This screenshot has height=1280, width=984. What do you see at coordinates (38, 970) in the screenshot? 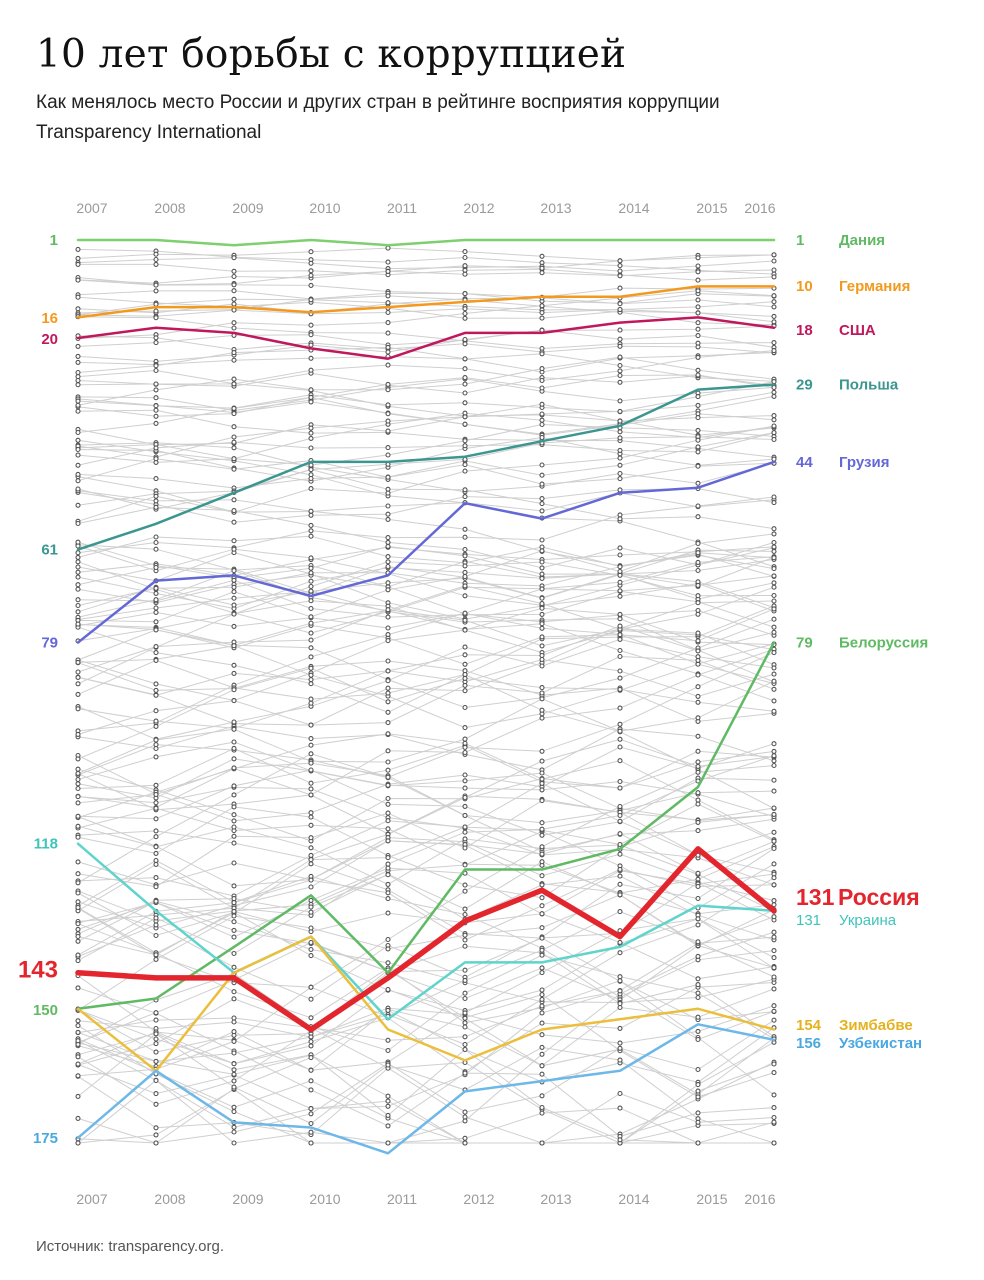
I see `start-rank-label: 143` at bounding box center [38, 970].